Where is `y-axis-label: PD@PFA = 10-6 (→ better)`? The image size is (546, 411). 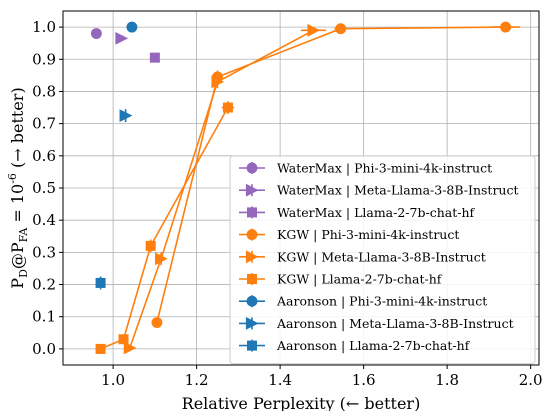
y-axis-label: PD@PFA = 10-6 (→ better) is located at coordinates (18, 187).